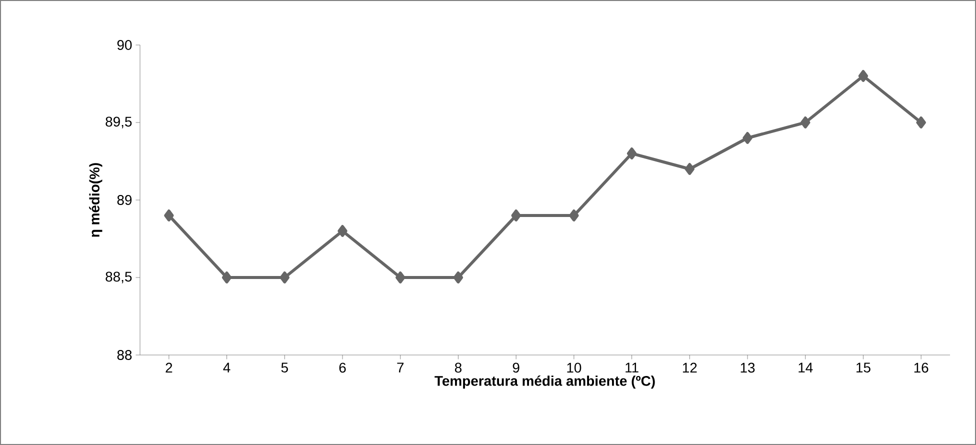 The height and width of the screenshot is (445, 976). I want to click on x-tick-label: 12, so click(689, 367).